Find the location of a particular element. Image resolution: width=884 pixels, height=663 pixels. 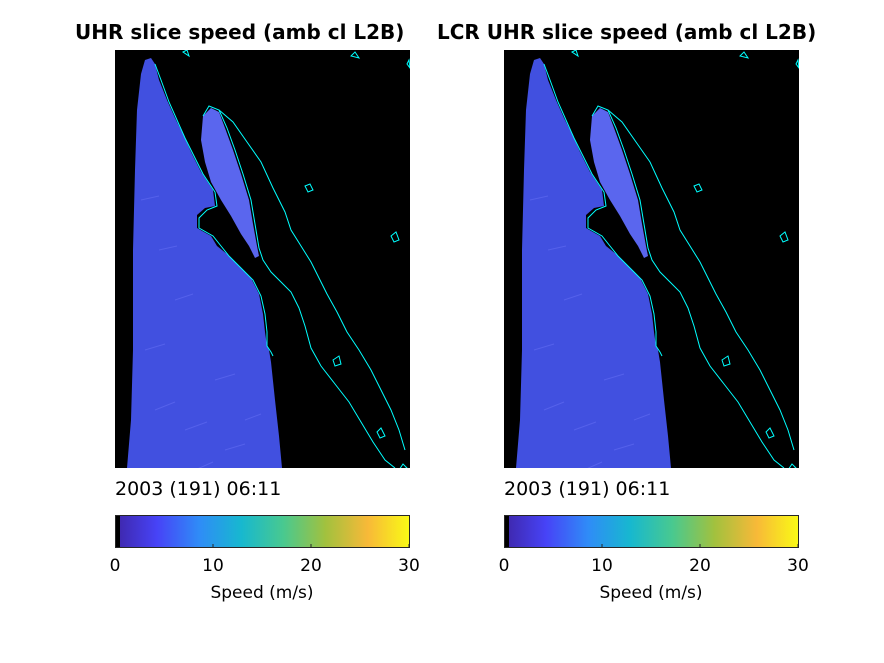

panel-title: UHR slice speed (amb cl L2B) is located at coordinates (240, 32).